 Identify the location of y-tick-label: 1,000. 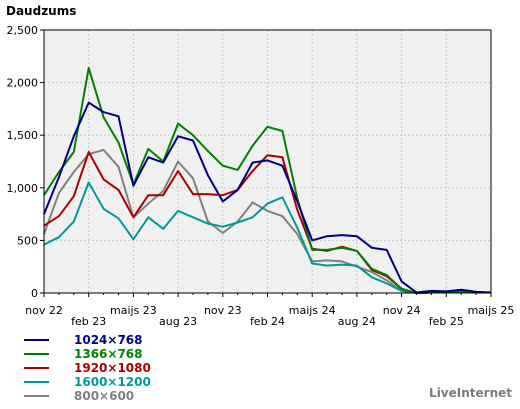
(23, 188).